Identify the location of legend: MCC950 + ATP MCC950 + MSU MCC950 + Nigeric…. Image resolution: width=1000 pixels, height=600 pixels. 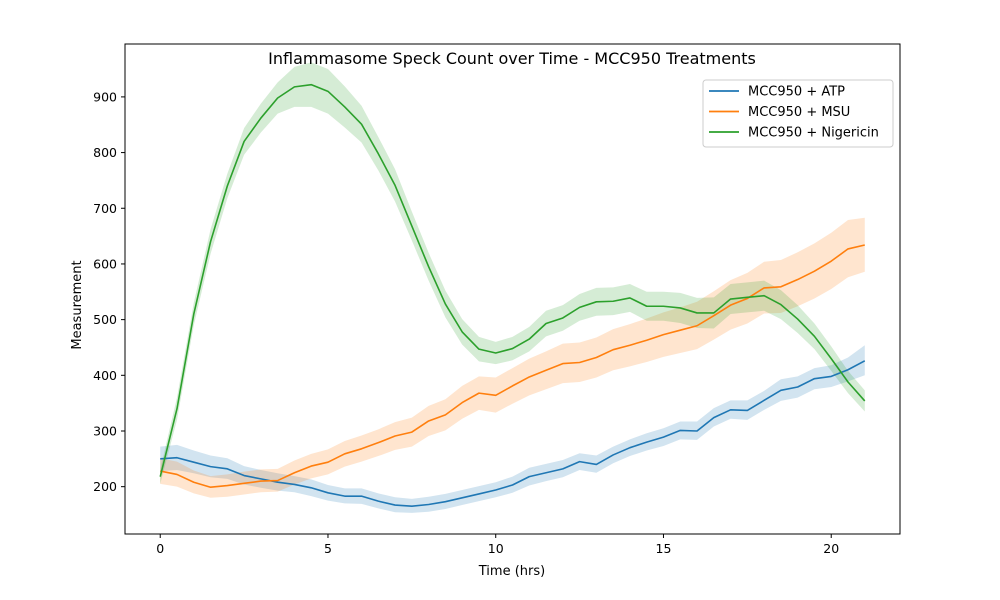
(798, 113).